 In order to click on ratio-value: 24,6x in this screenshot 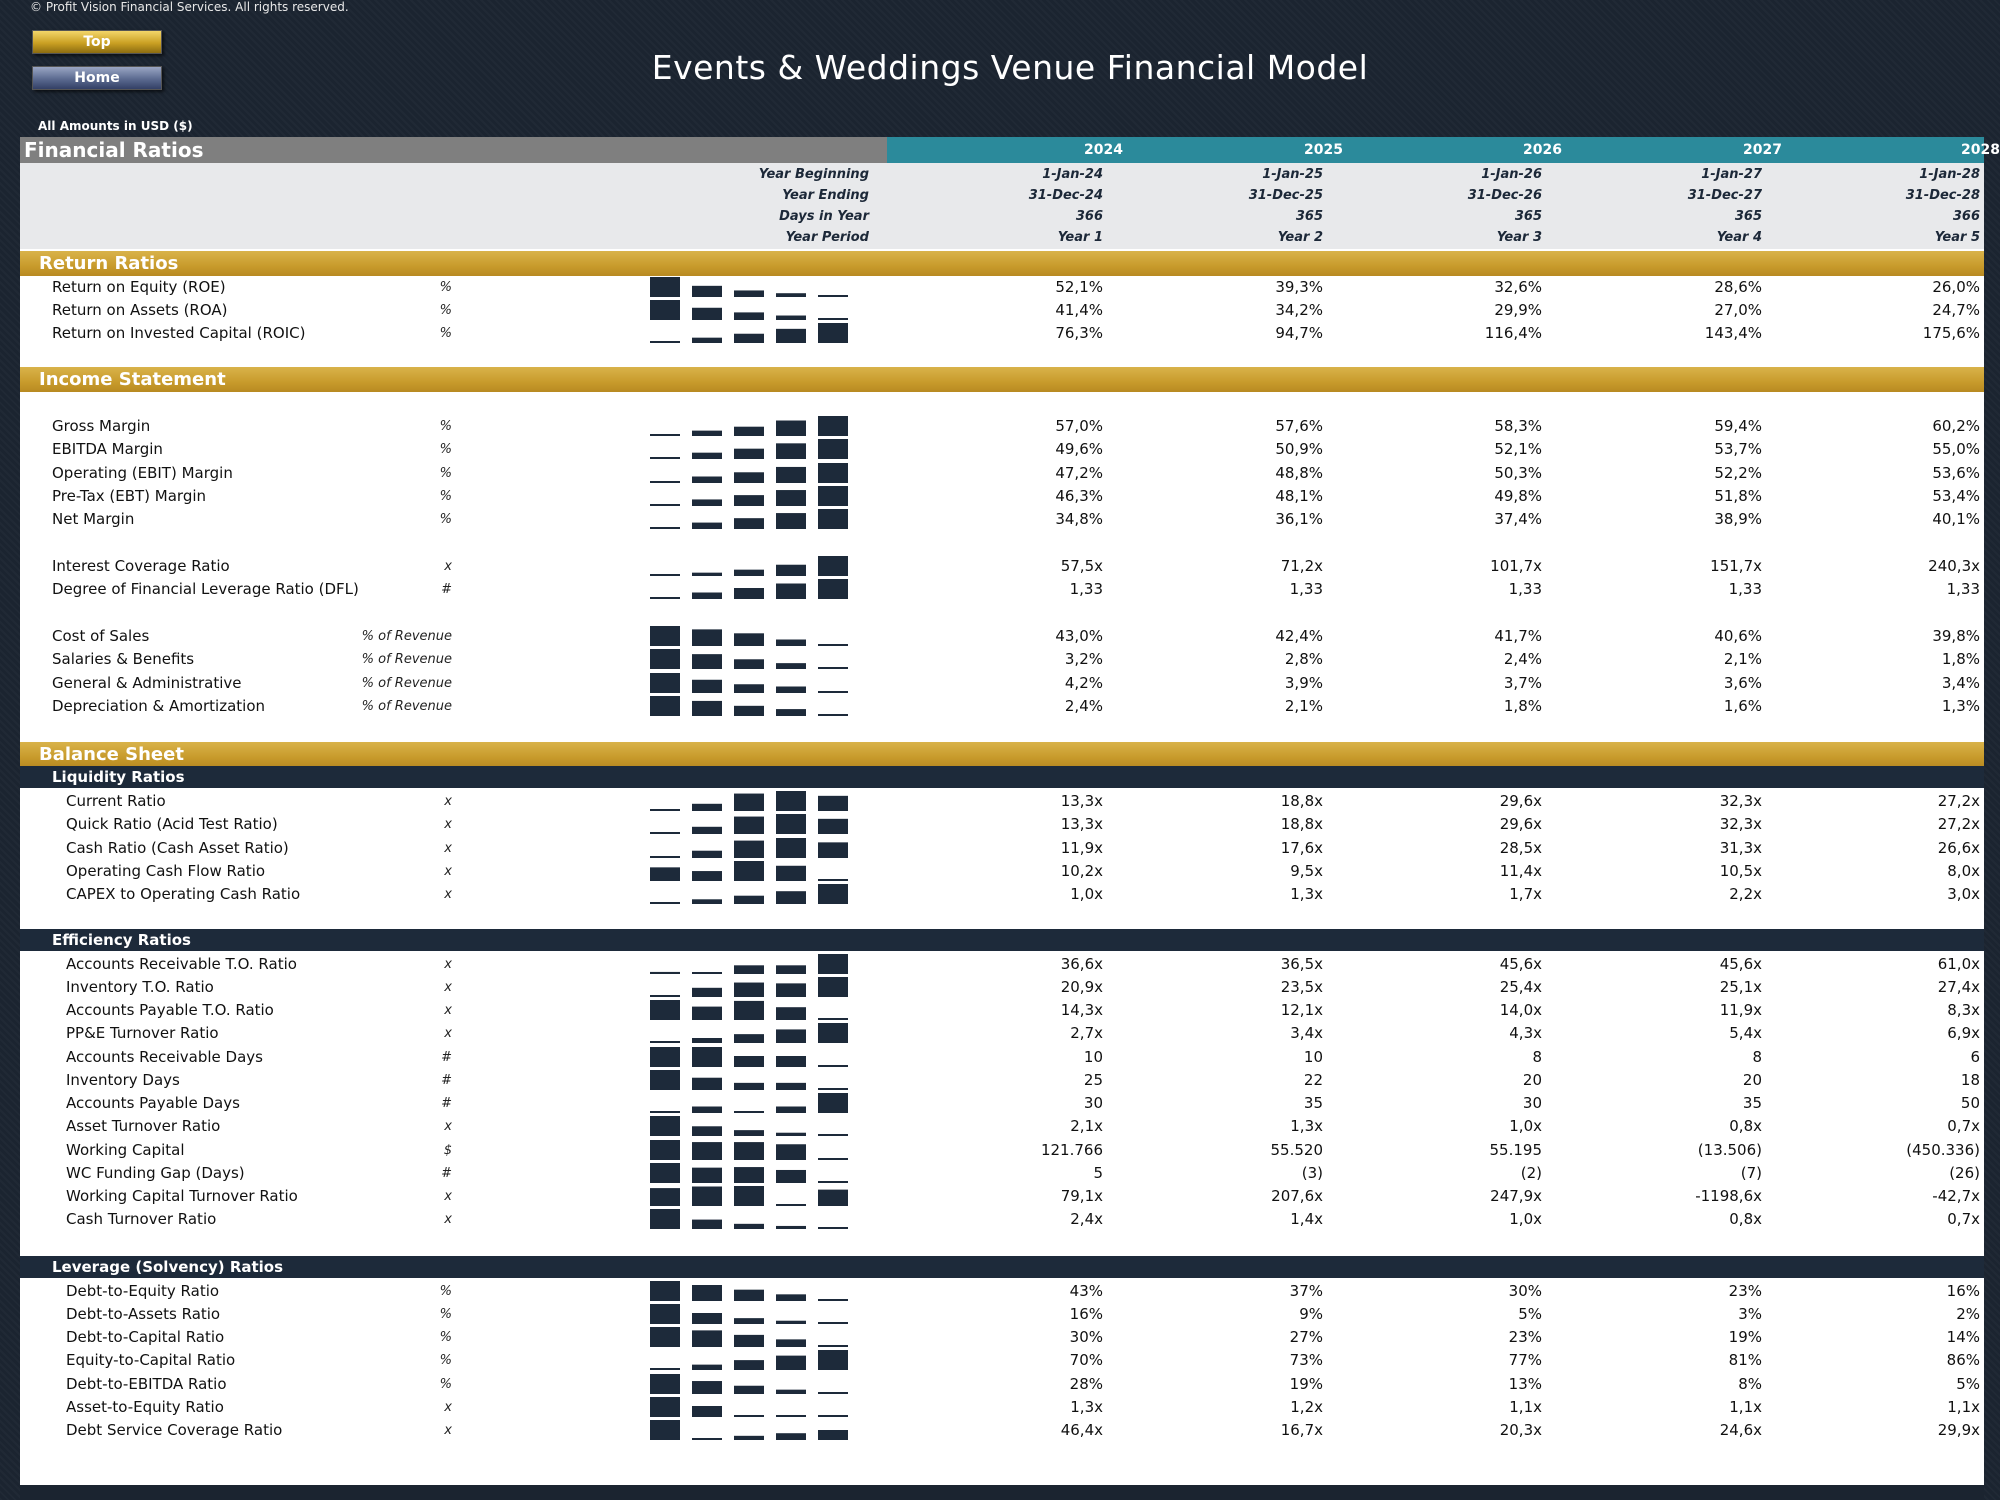, I will do `click(1740, 1430)`.